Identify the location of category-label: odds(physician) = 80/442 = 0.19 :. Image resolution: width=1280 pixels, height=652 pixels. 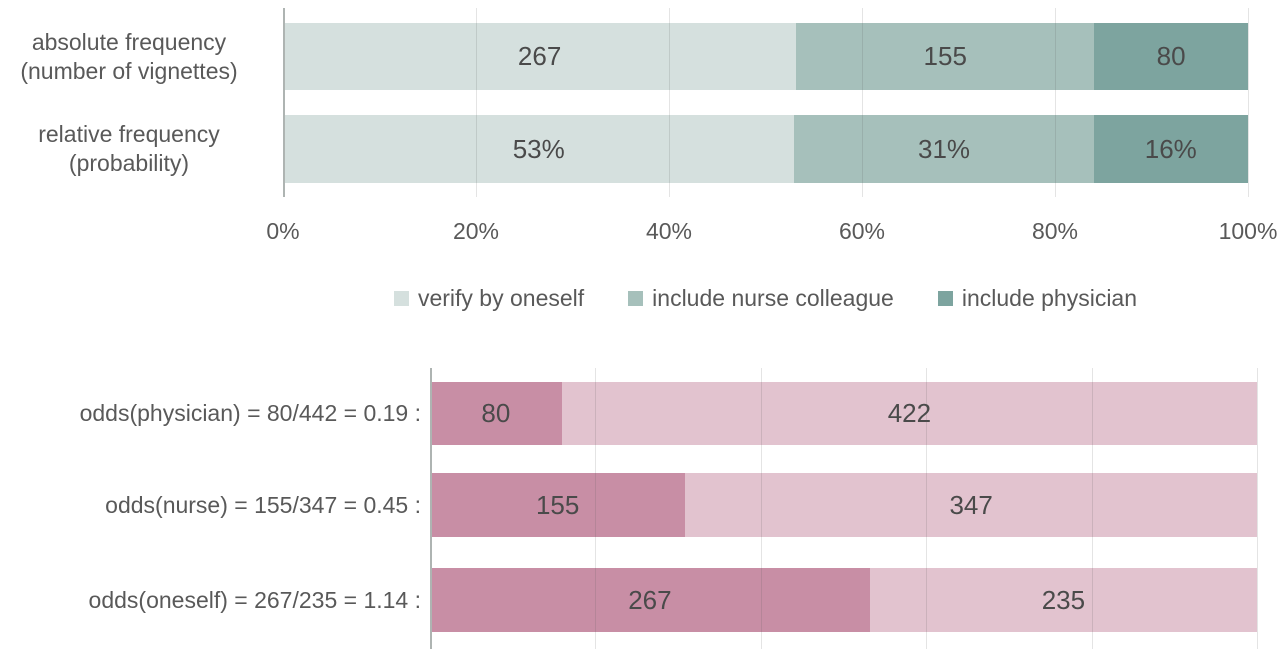
(250, 413).